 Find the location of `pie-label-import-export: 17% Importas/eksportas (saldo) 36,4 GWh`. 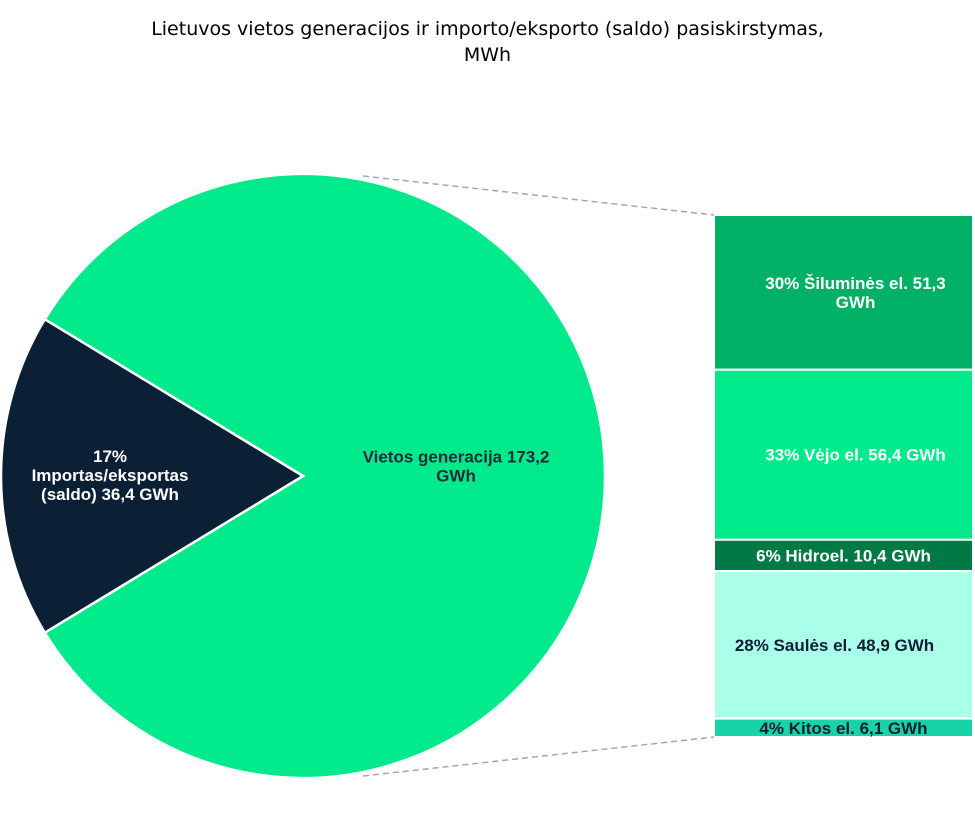

pie-label-import-export: 17% Importas/eksportas (saldo) 36,4 GWh is located at coordinates (110, 475).